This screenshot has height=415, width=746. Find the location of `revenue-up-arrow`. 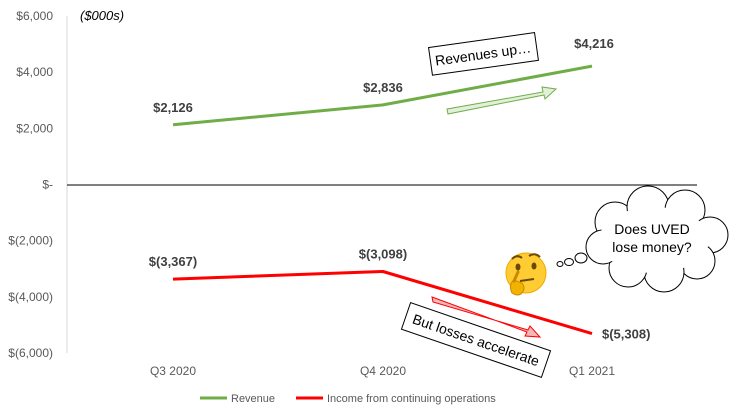

revenue-up-arrow is located at coordinates (502, 100).